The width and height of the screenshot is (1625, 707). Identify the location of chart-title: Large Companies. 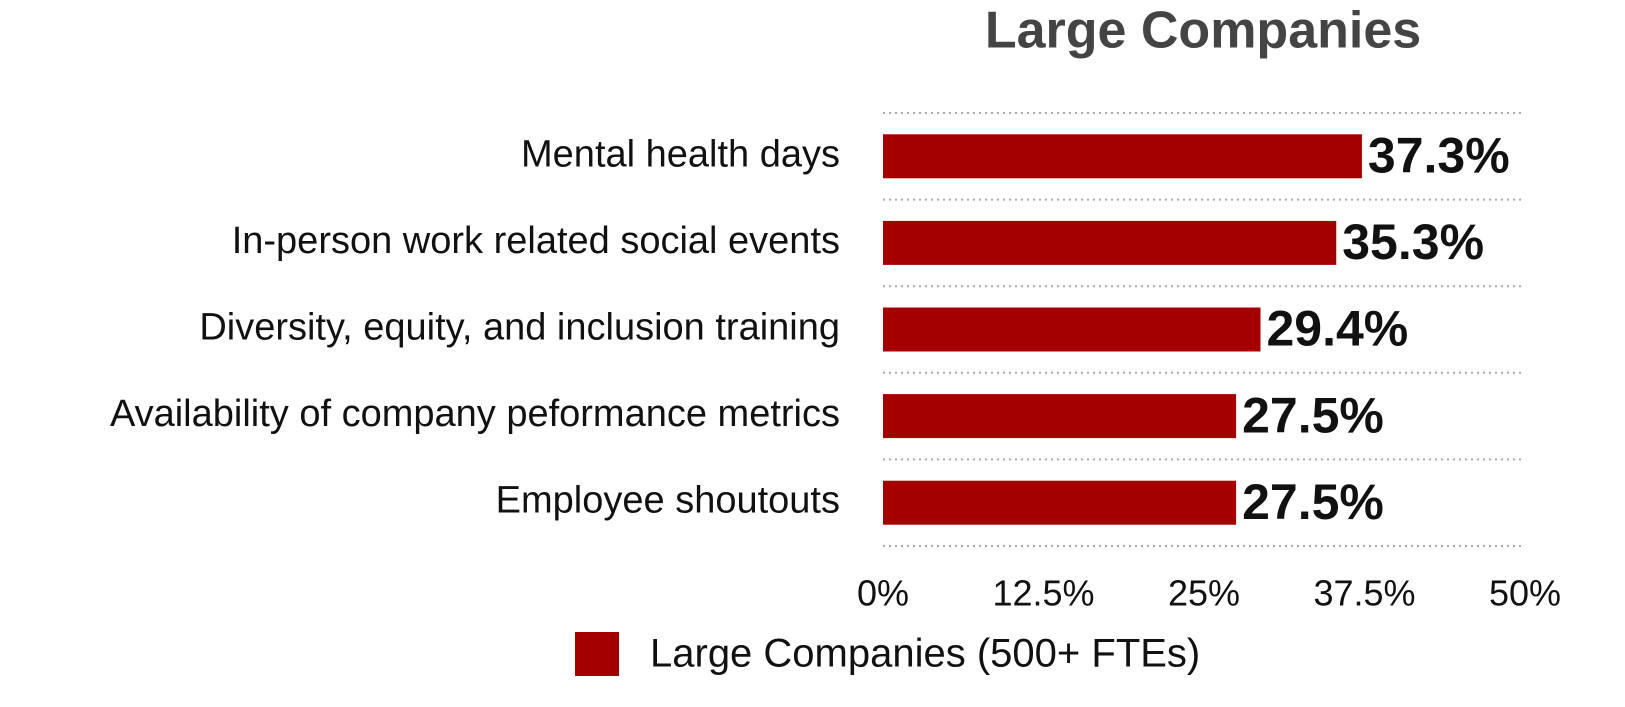
(1203, 31).